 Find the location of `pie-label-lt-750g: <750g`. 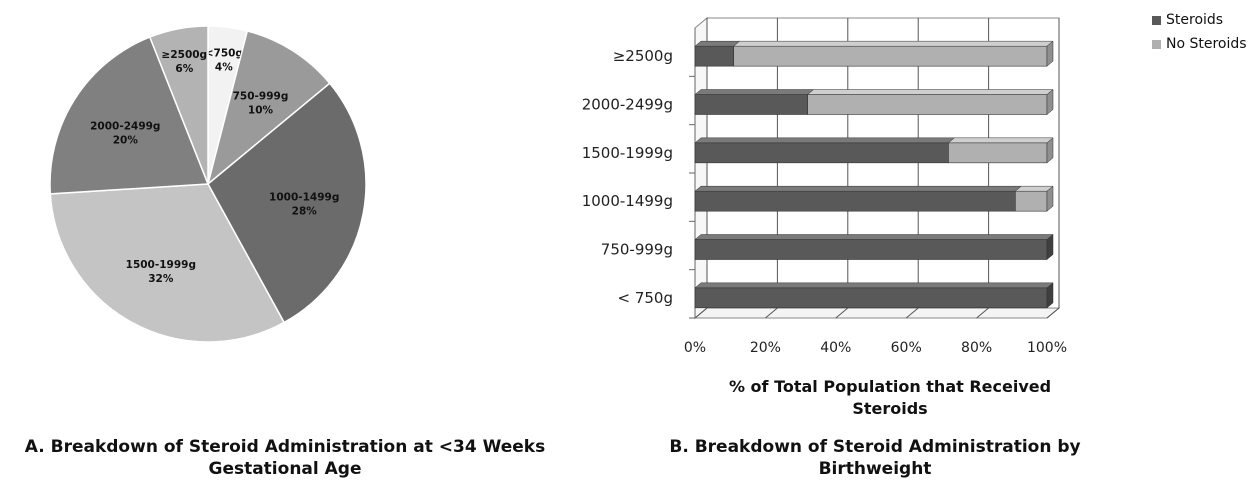

pie-label-lt-750g: <750g is located at coordinates (224, 54).